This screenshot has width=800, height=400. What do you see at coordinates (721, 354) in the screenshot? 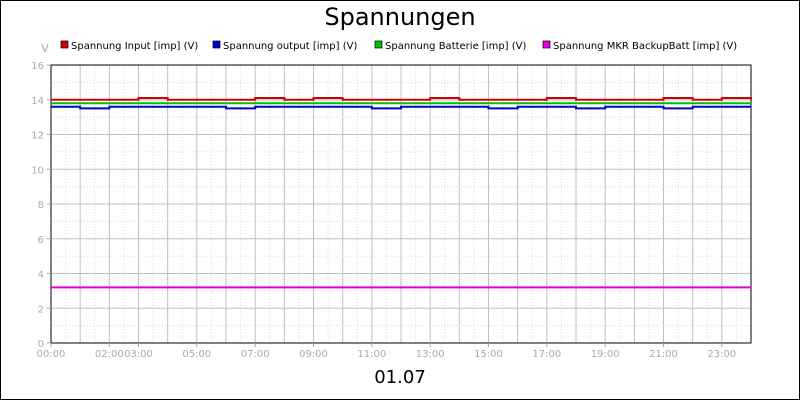
I see `x-tick-label: 23:00` at bounding box center [721, 354].